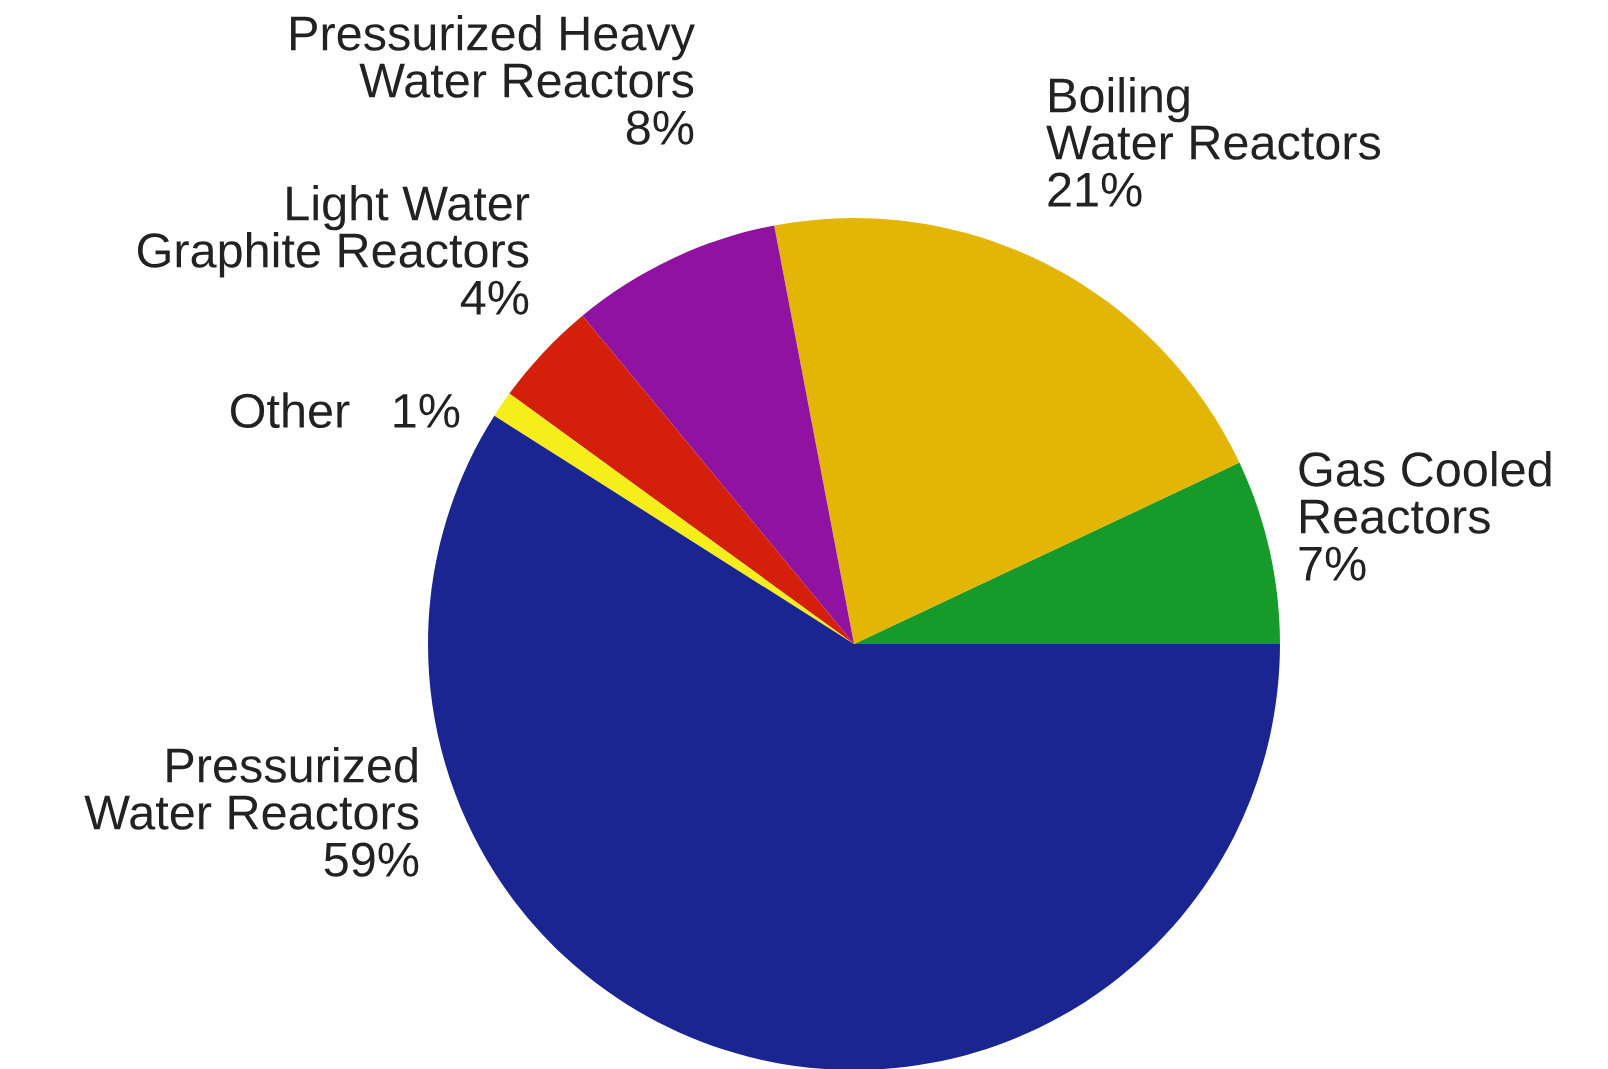 The height and width of the screenshot is (1069, 1608). What do you see at coordinates (371, 859) in the screenshot?
I see `data-label: 59%` at bounding box center [371, 859].